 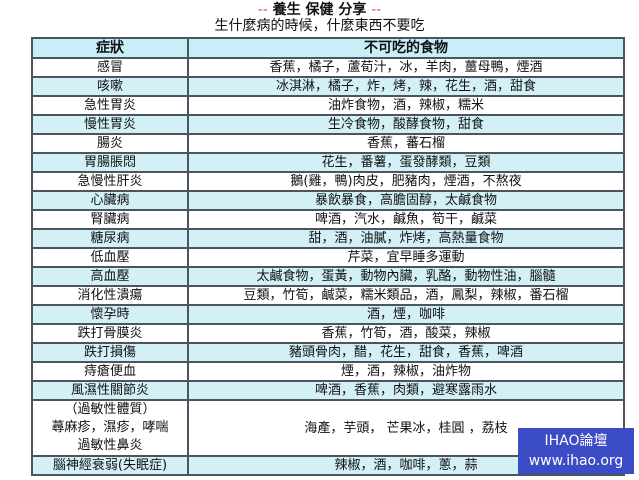 I want to click on foods-cell: 香蕉，蕃石榴, so click(x=406, y=143).